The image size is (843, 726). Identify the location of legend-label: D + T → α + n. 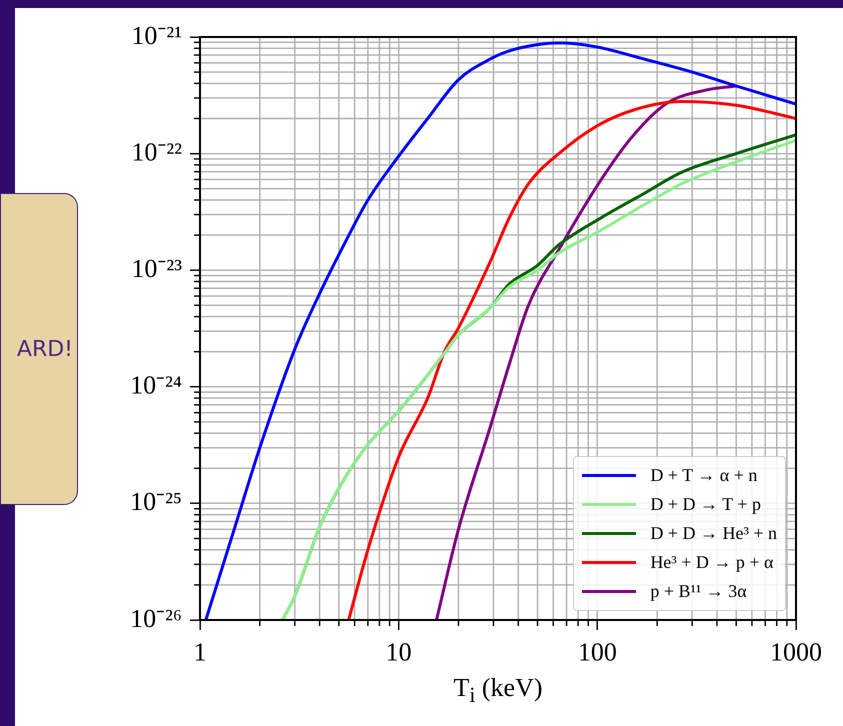
(704, 475).